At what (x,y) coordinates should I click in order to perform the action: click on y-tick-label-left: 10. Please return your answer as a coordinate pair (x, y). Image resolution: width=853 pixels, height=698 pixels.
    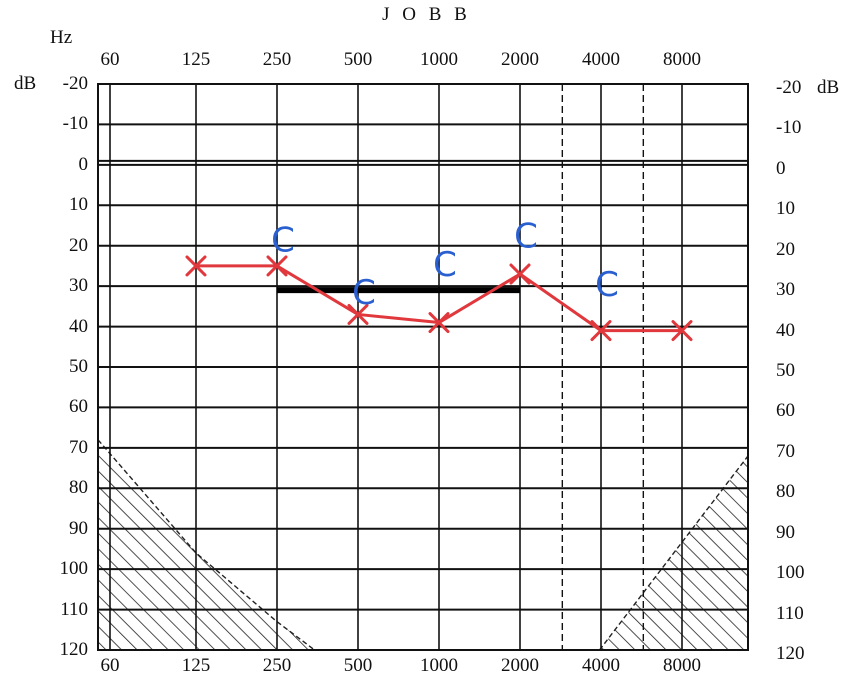
    Looking at the image, I should click on (78, 205).